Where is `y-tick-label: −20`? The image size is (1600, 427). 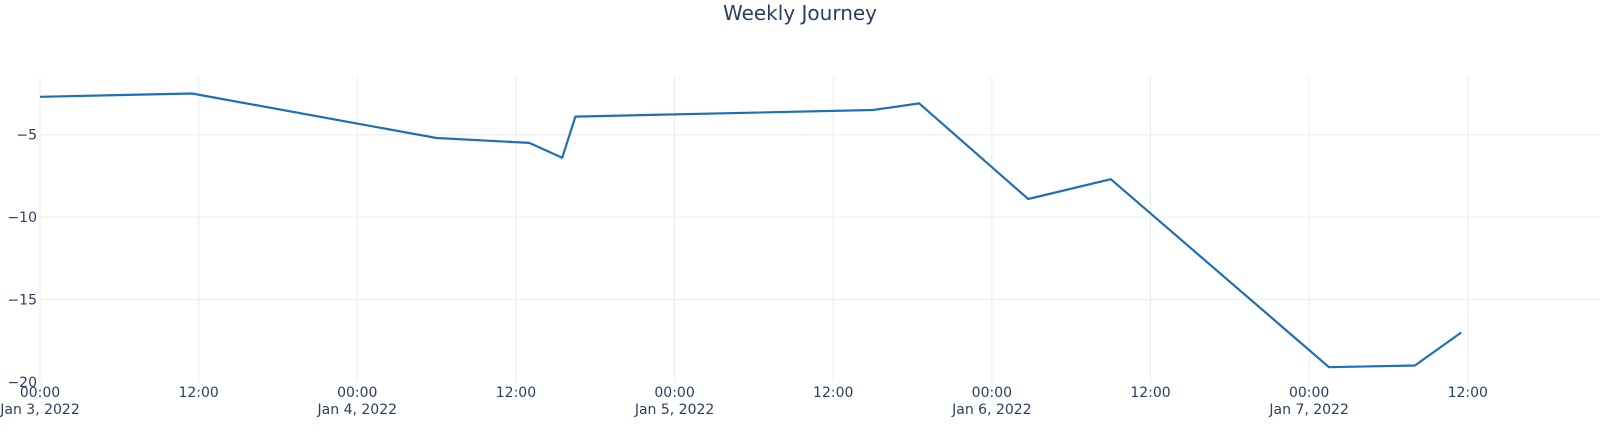
y-tick-label: −20 is located at coordinates (22, 383).